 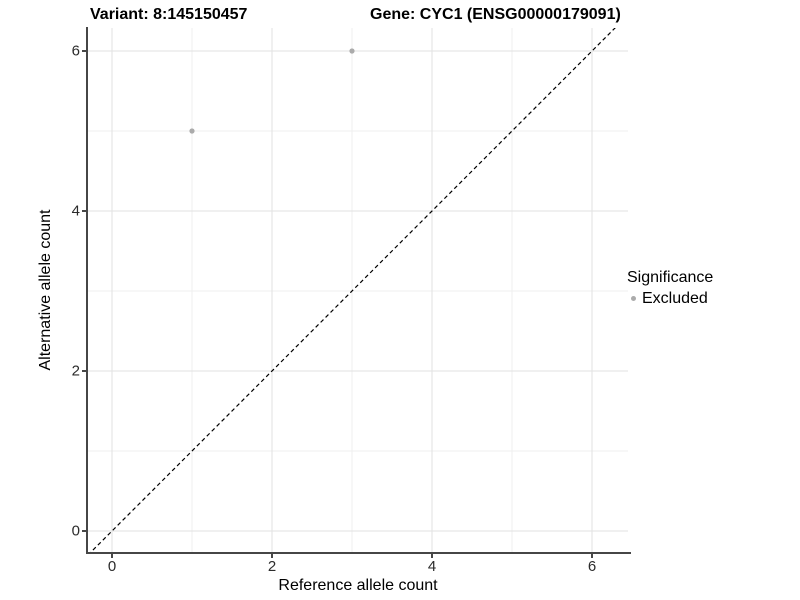 What do you see at coordinates (432, 566) in the screenshot?
I see `x-tick-label: 4` at bounding box center [432, 566].